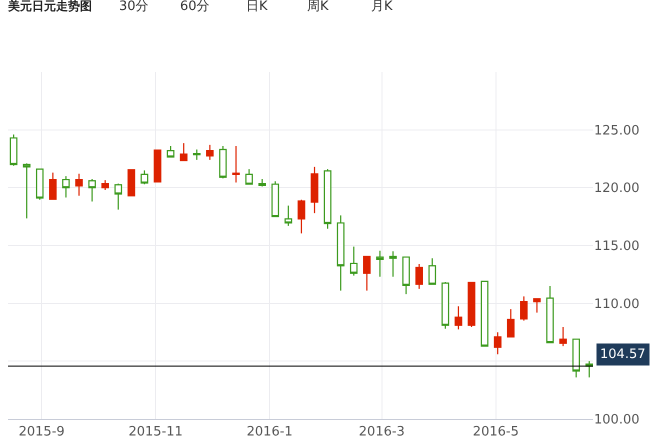 The height and width of the screenshot is (448, 659). I want to click on y-tick-label: 110.00, so click(617, 304).